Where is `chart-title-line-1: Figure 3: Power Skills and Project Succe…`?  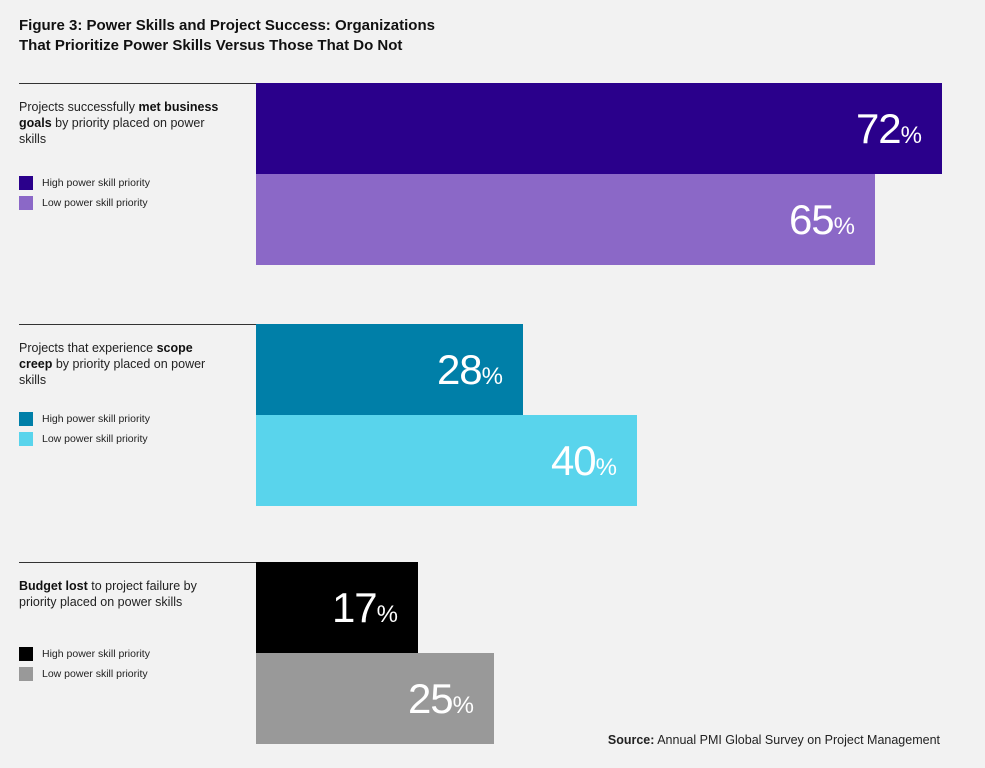
chart-title-line-1: Figure 3: Power Skills and Project Succe… is located at coordinates (227, 25).